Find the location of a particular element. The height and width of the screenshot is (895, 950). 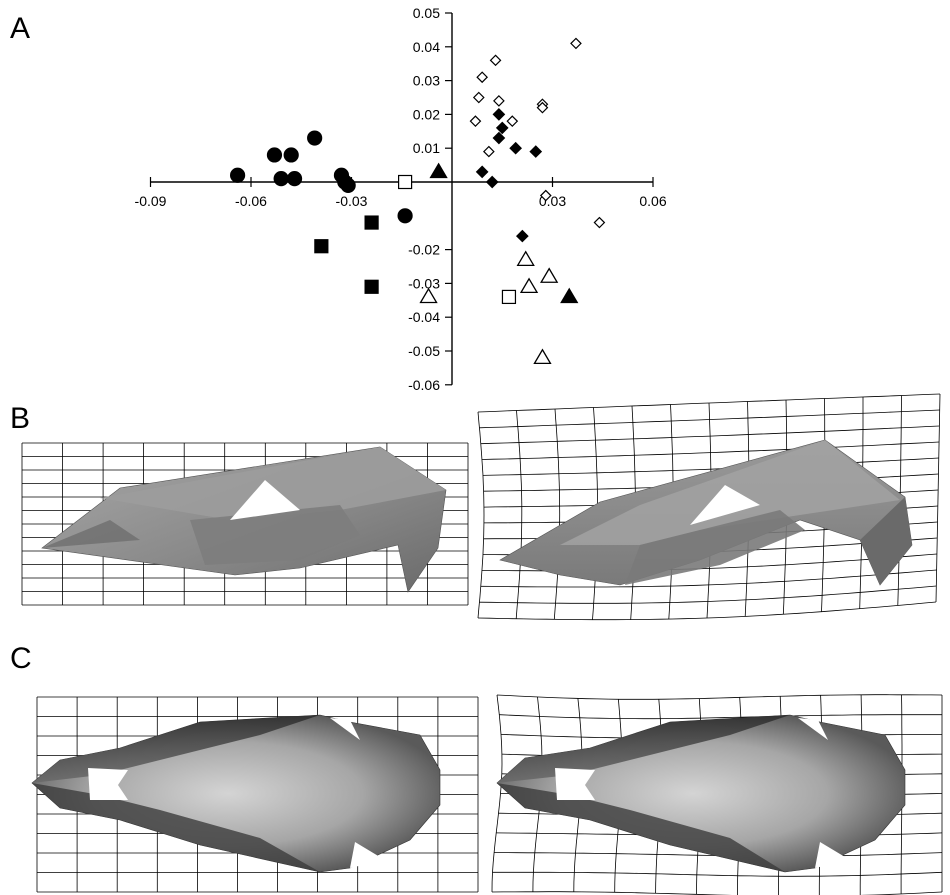

panel-label-c: C is located at coordinates (21, 658).